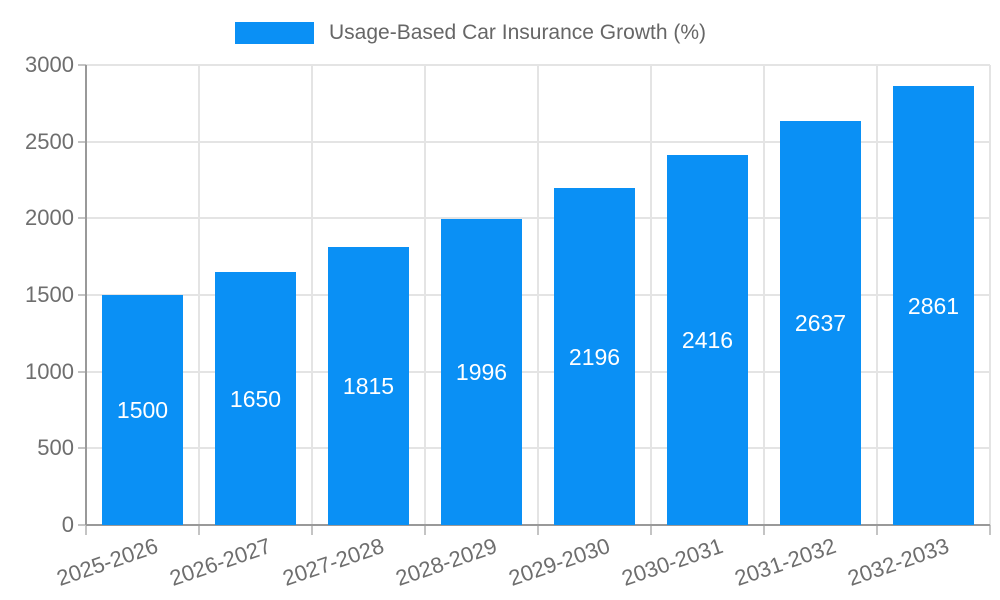 This screenshot has width=1000, height=600. Describe the element at coordinates (220, 562) in the screenshot. I see `x-tick-label: 2026-2027` at that location.